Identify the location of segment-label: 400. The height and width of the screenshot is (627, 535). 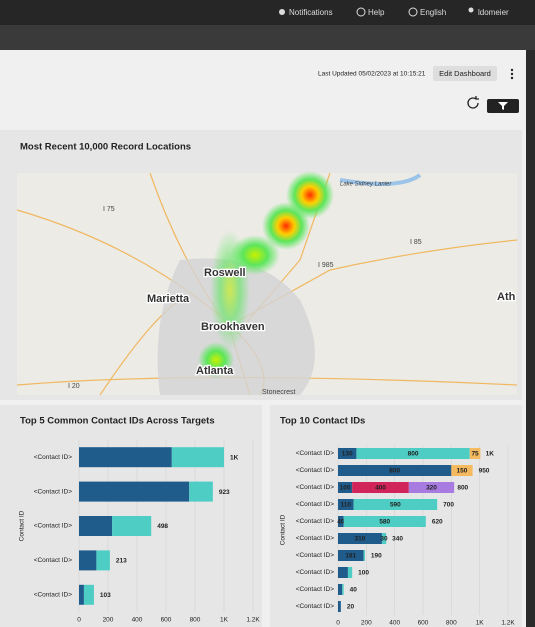
(380, 488).